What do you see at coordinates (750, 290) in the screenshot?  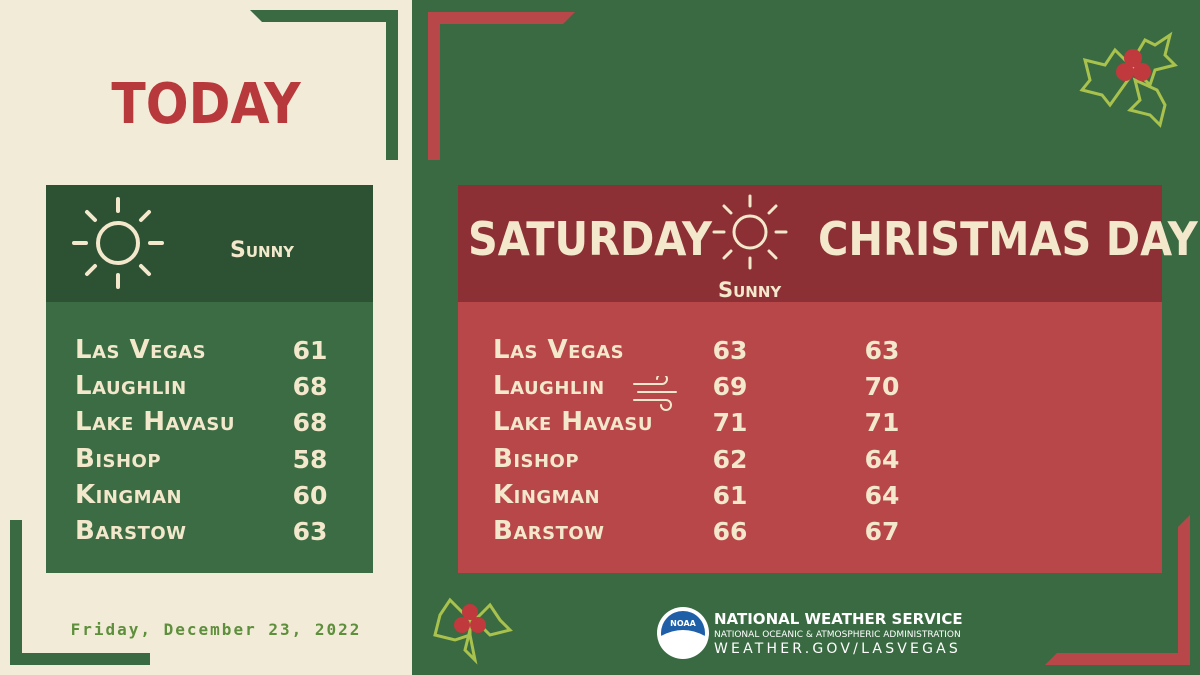 I see `weekend-condition: Sunny` at bounding box center [750, 290].